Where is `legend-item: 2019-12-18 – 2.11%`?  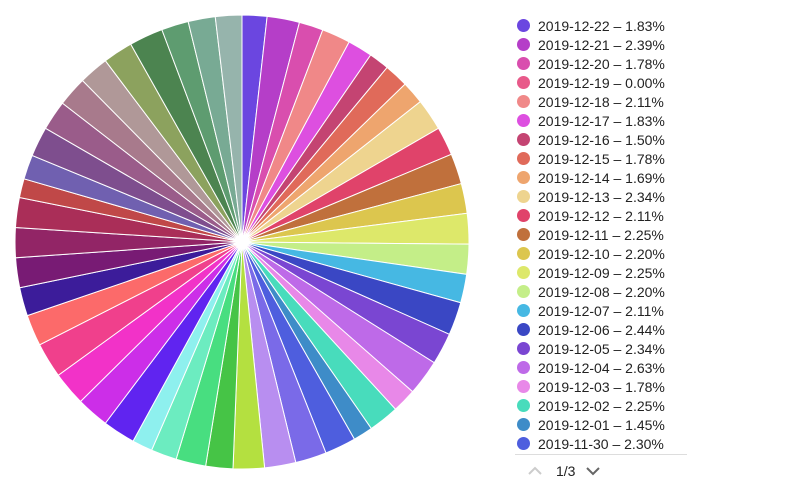 legend-item: 2019-12-18 – 2.11% is located at coordinates (602, 101).